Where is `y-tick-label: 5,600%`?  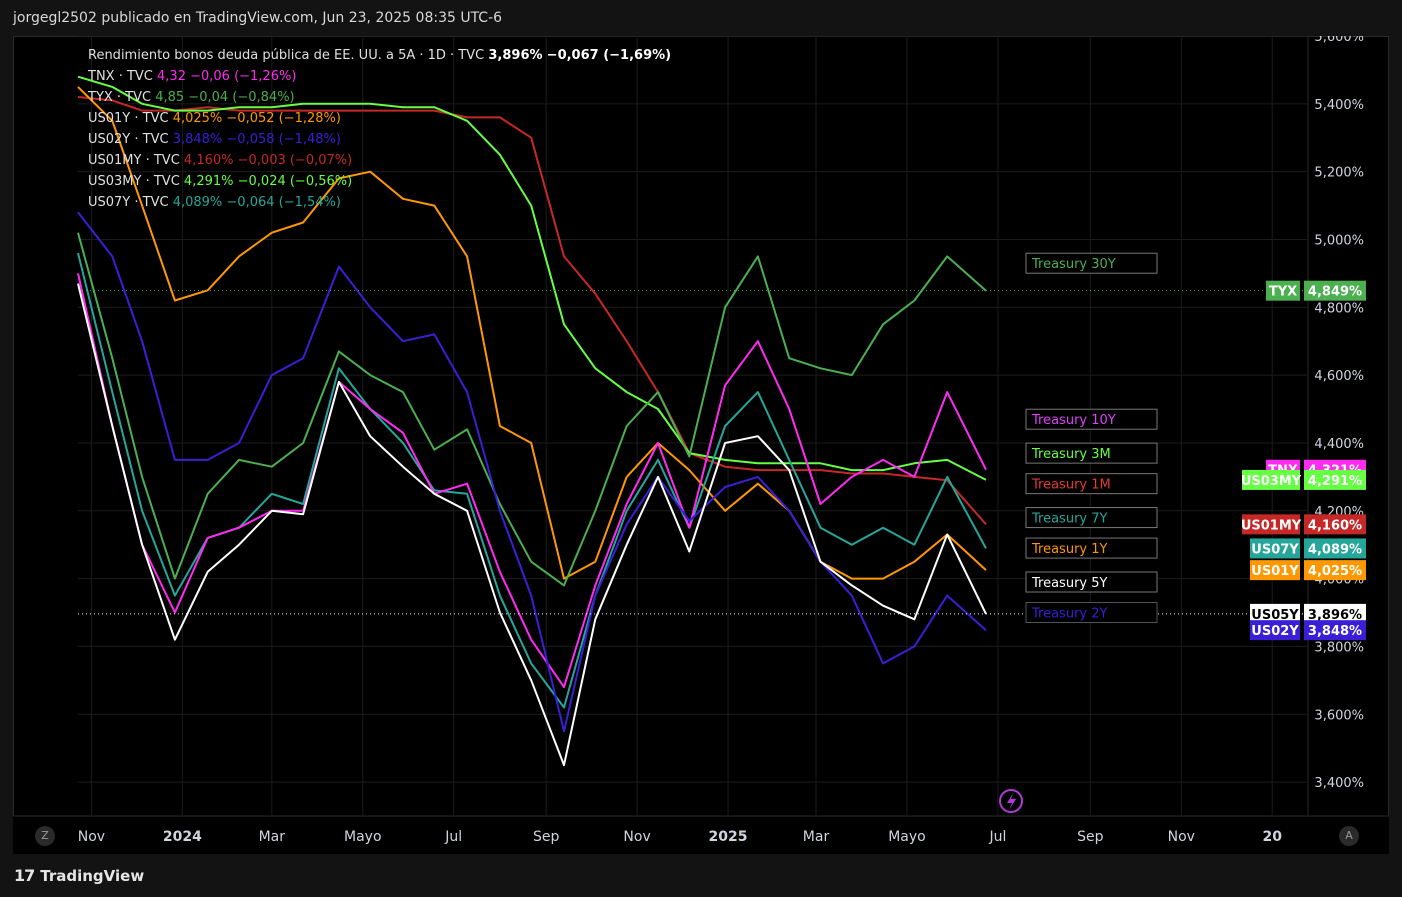 y-tick-label: 5,600% is located at coordinates (1339, 40).